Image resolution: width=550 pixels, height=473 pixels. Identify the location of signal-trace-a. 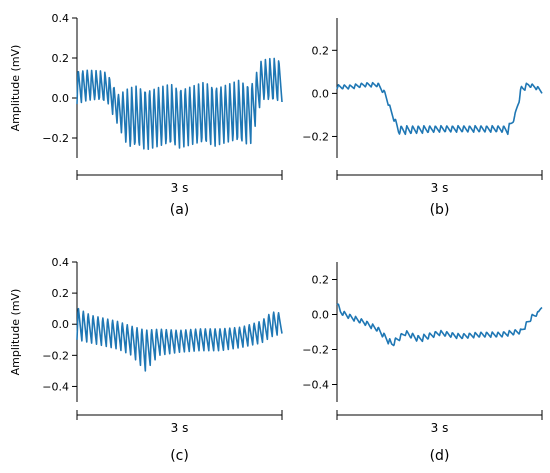
(179, 103).